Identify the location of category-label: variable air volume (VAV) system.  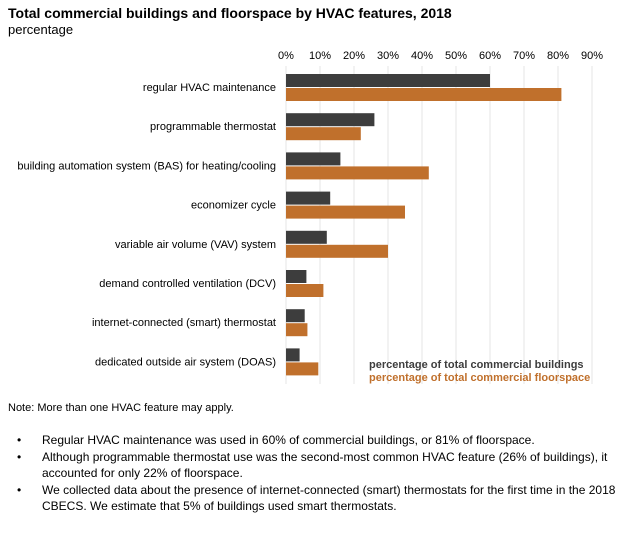
(195, 245).